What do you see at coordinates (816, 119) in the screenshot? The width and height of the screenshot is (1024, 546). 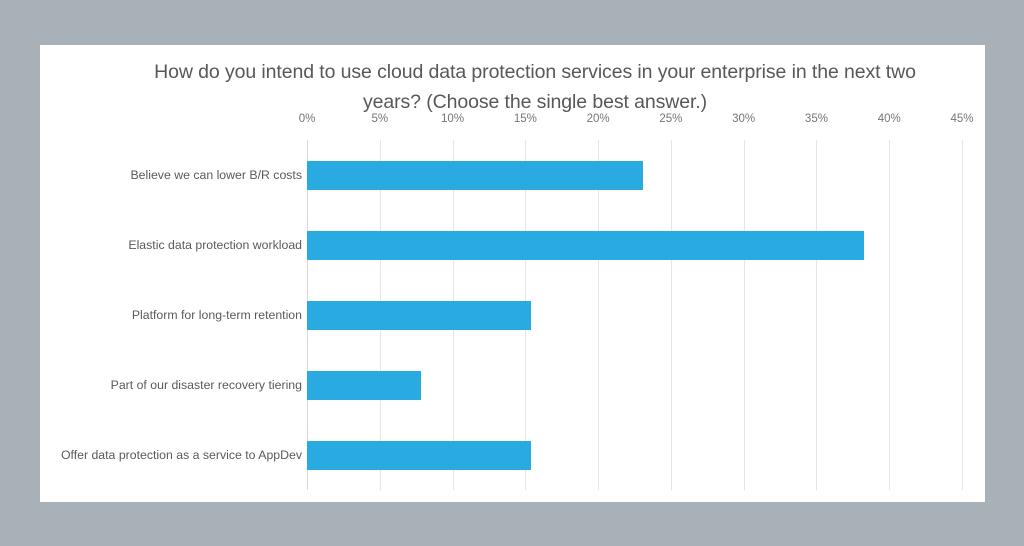 I see `x-tick-label: 35%` at bounding box center [816, 119].